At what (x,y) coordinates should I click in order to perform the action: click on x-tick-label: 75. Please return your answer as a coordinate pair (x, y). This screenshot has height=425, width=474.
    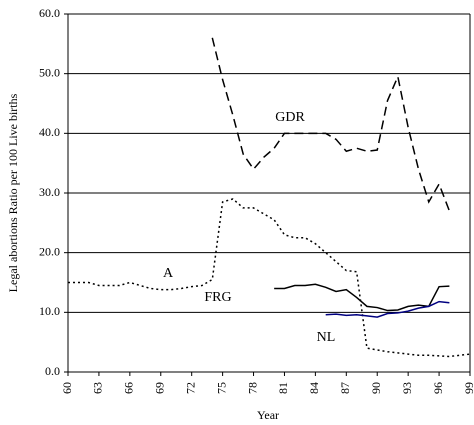
    Looking at the image, I should click on (221, 388).